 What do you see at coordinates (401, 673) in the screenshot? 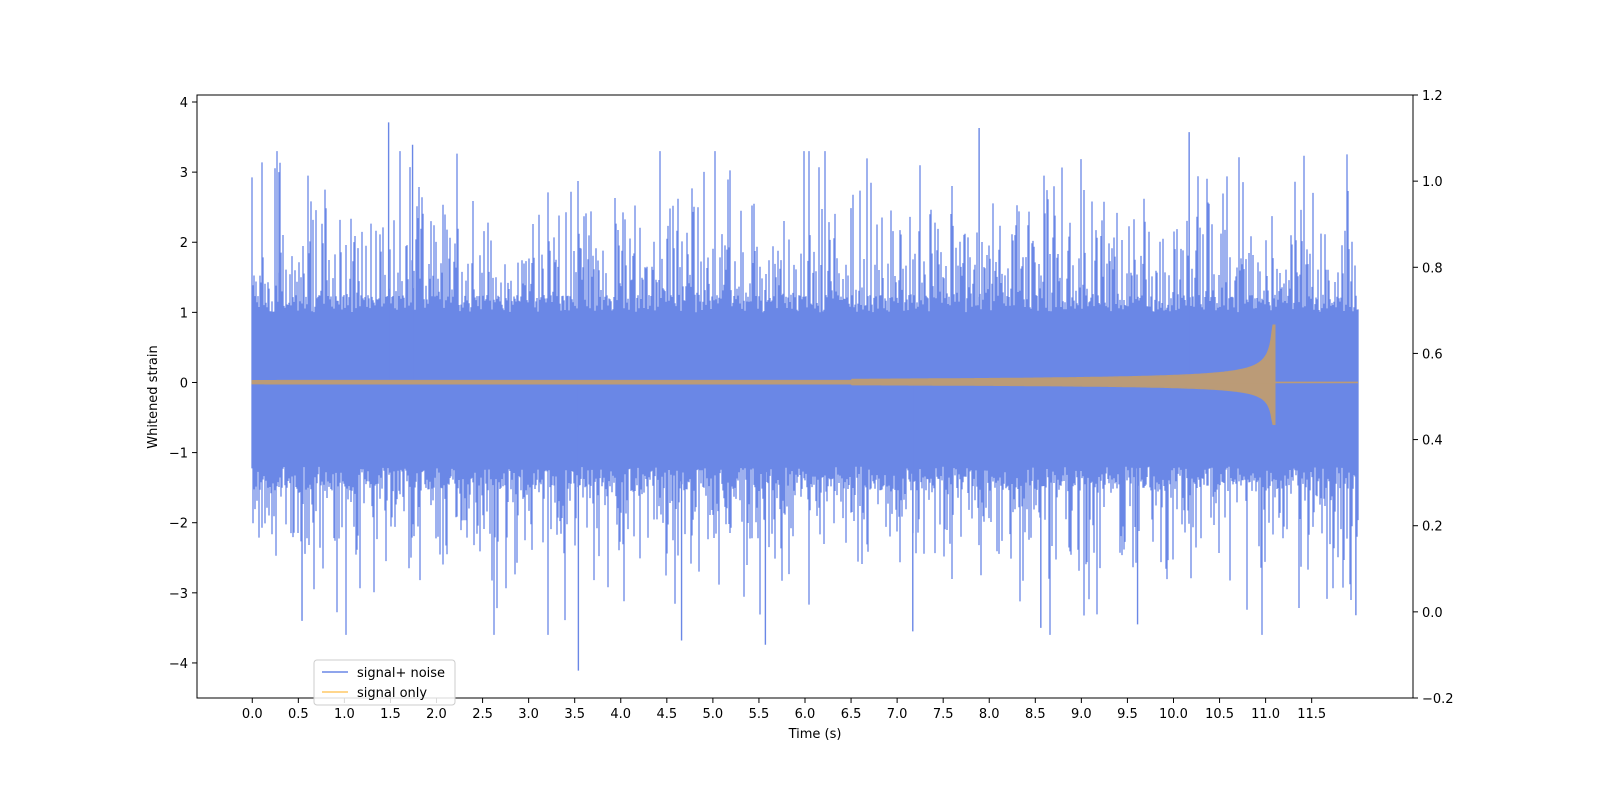
I see `legend-noise-label: signal+ noise` at bounding box center [401, 673].